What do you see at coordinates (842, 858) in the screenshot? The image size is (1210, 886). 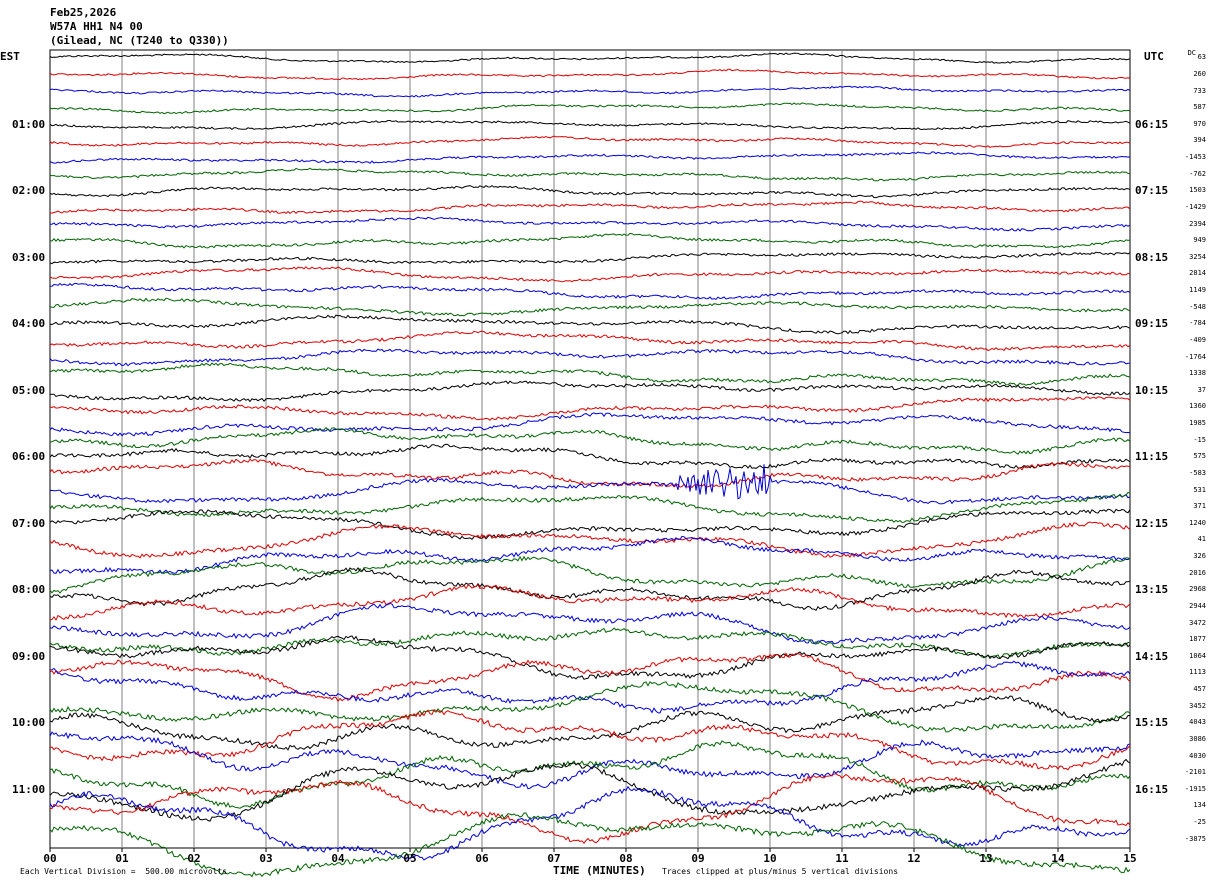 I see `x-tick-label: 11` at bounding box center [842, 858].